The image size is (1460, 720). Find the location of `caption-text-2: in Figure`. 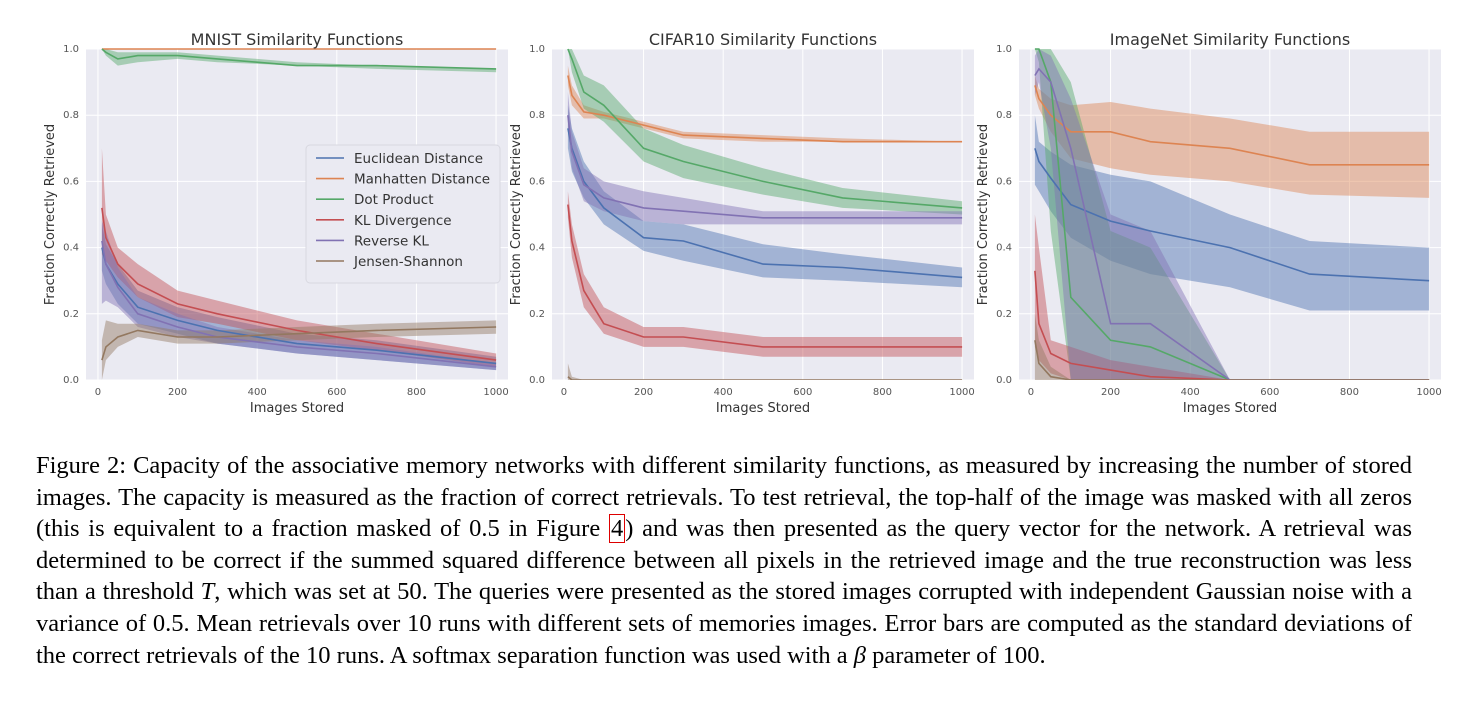

caption-text-2: in Figure is located at coordinates (554, 529).